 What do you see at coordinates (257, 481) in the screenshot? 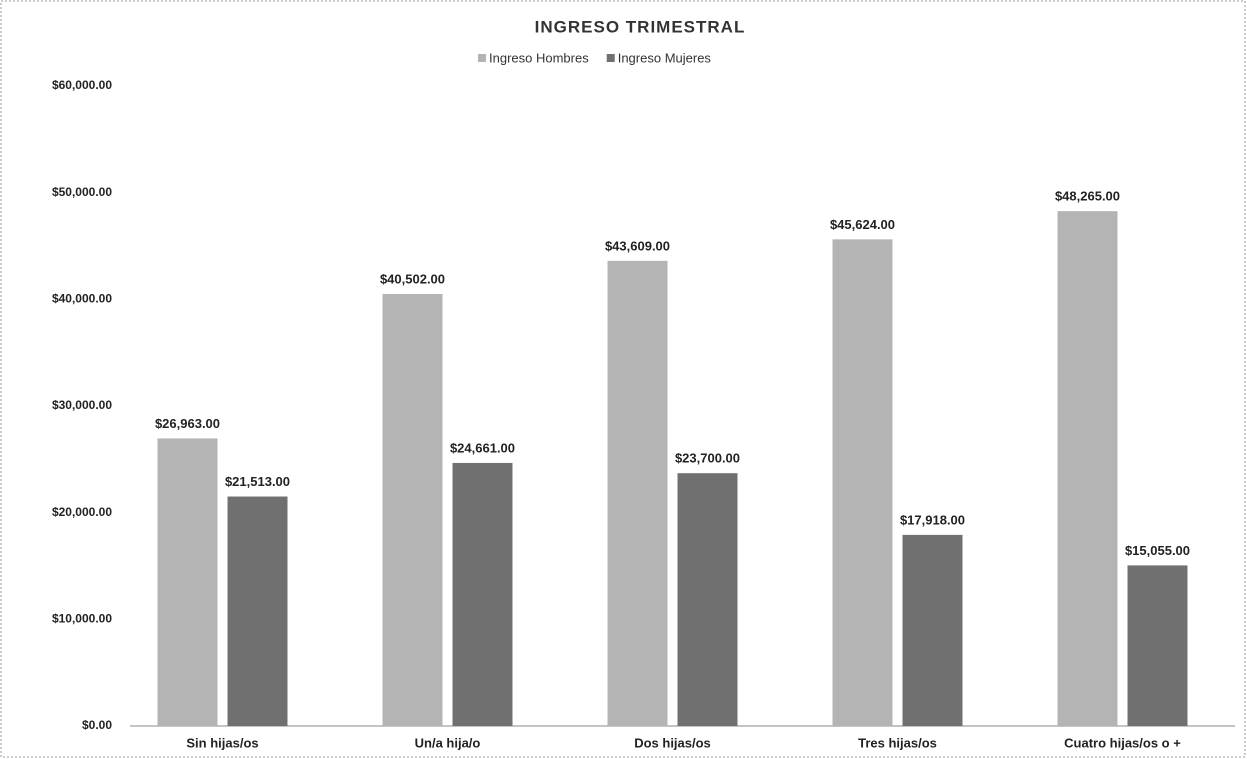
I see `value-label: $21,513.00` at bounding box center [257, 481].